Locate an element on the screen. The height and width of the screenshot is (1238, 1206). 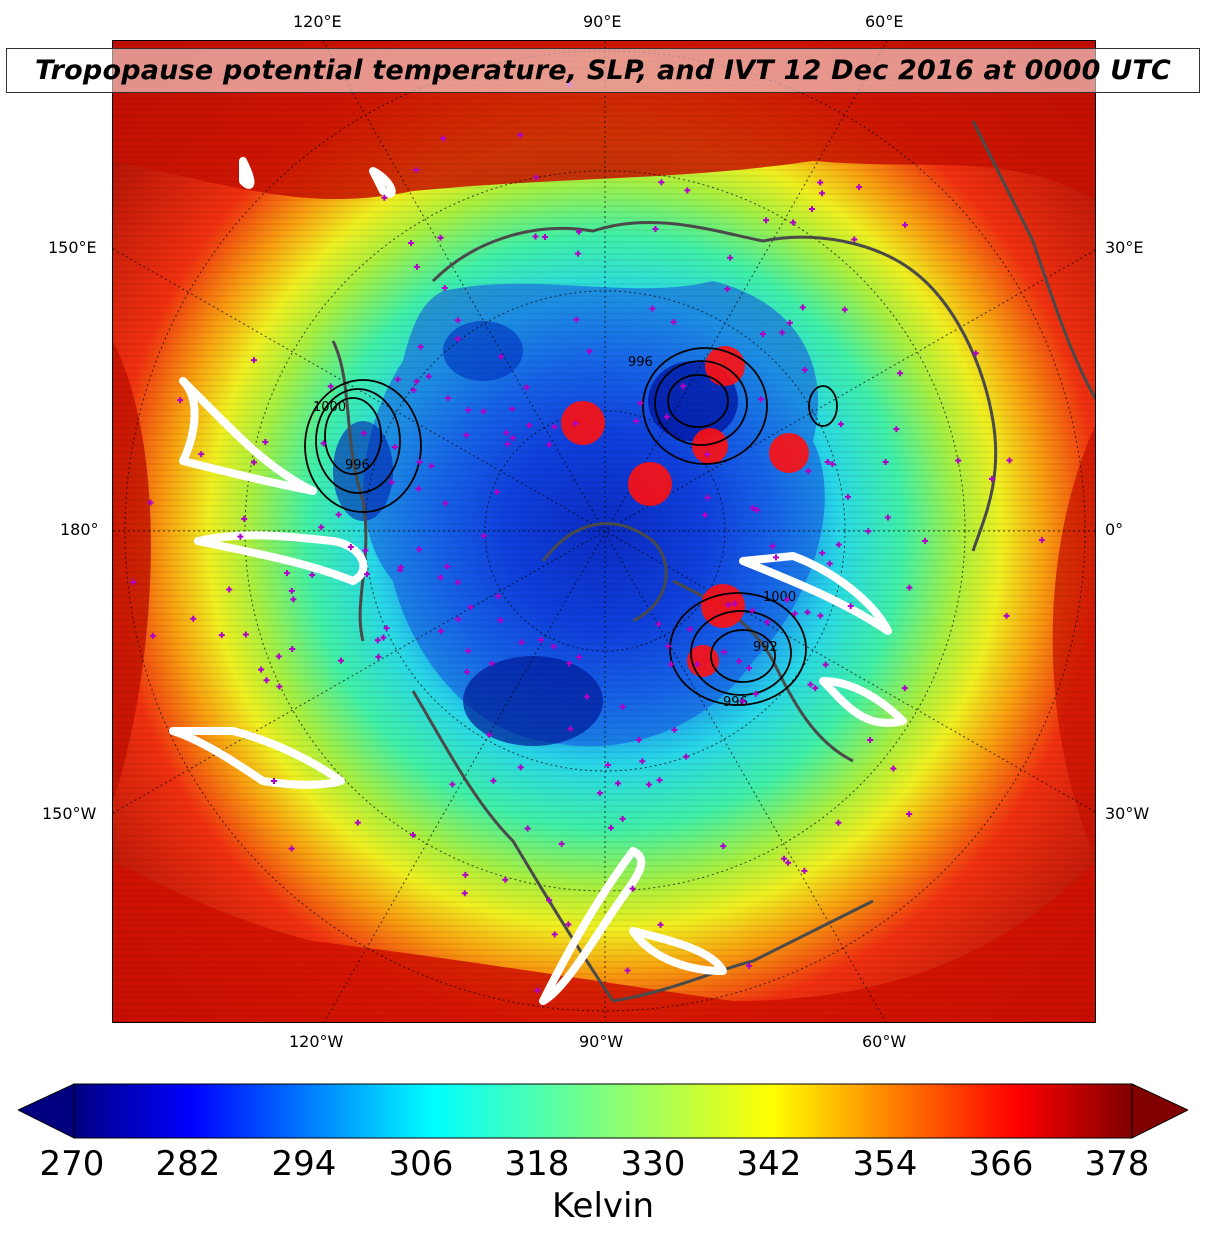
colorbar is located at coordinates (603, 1111).